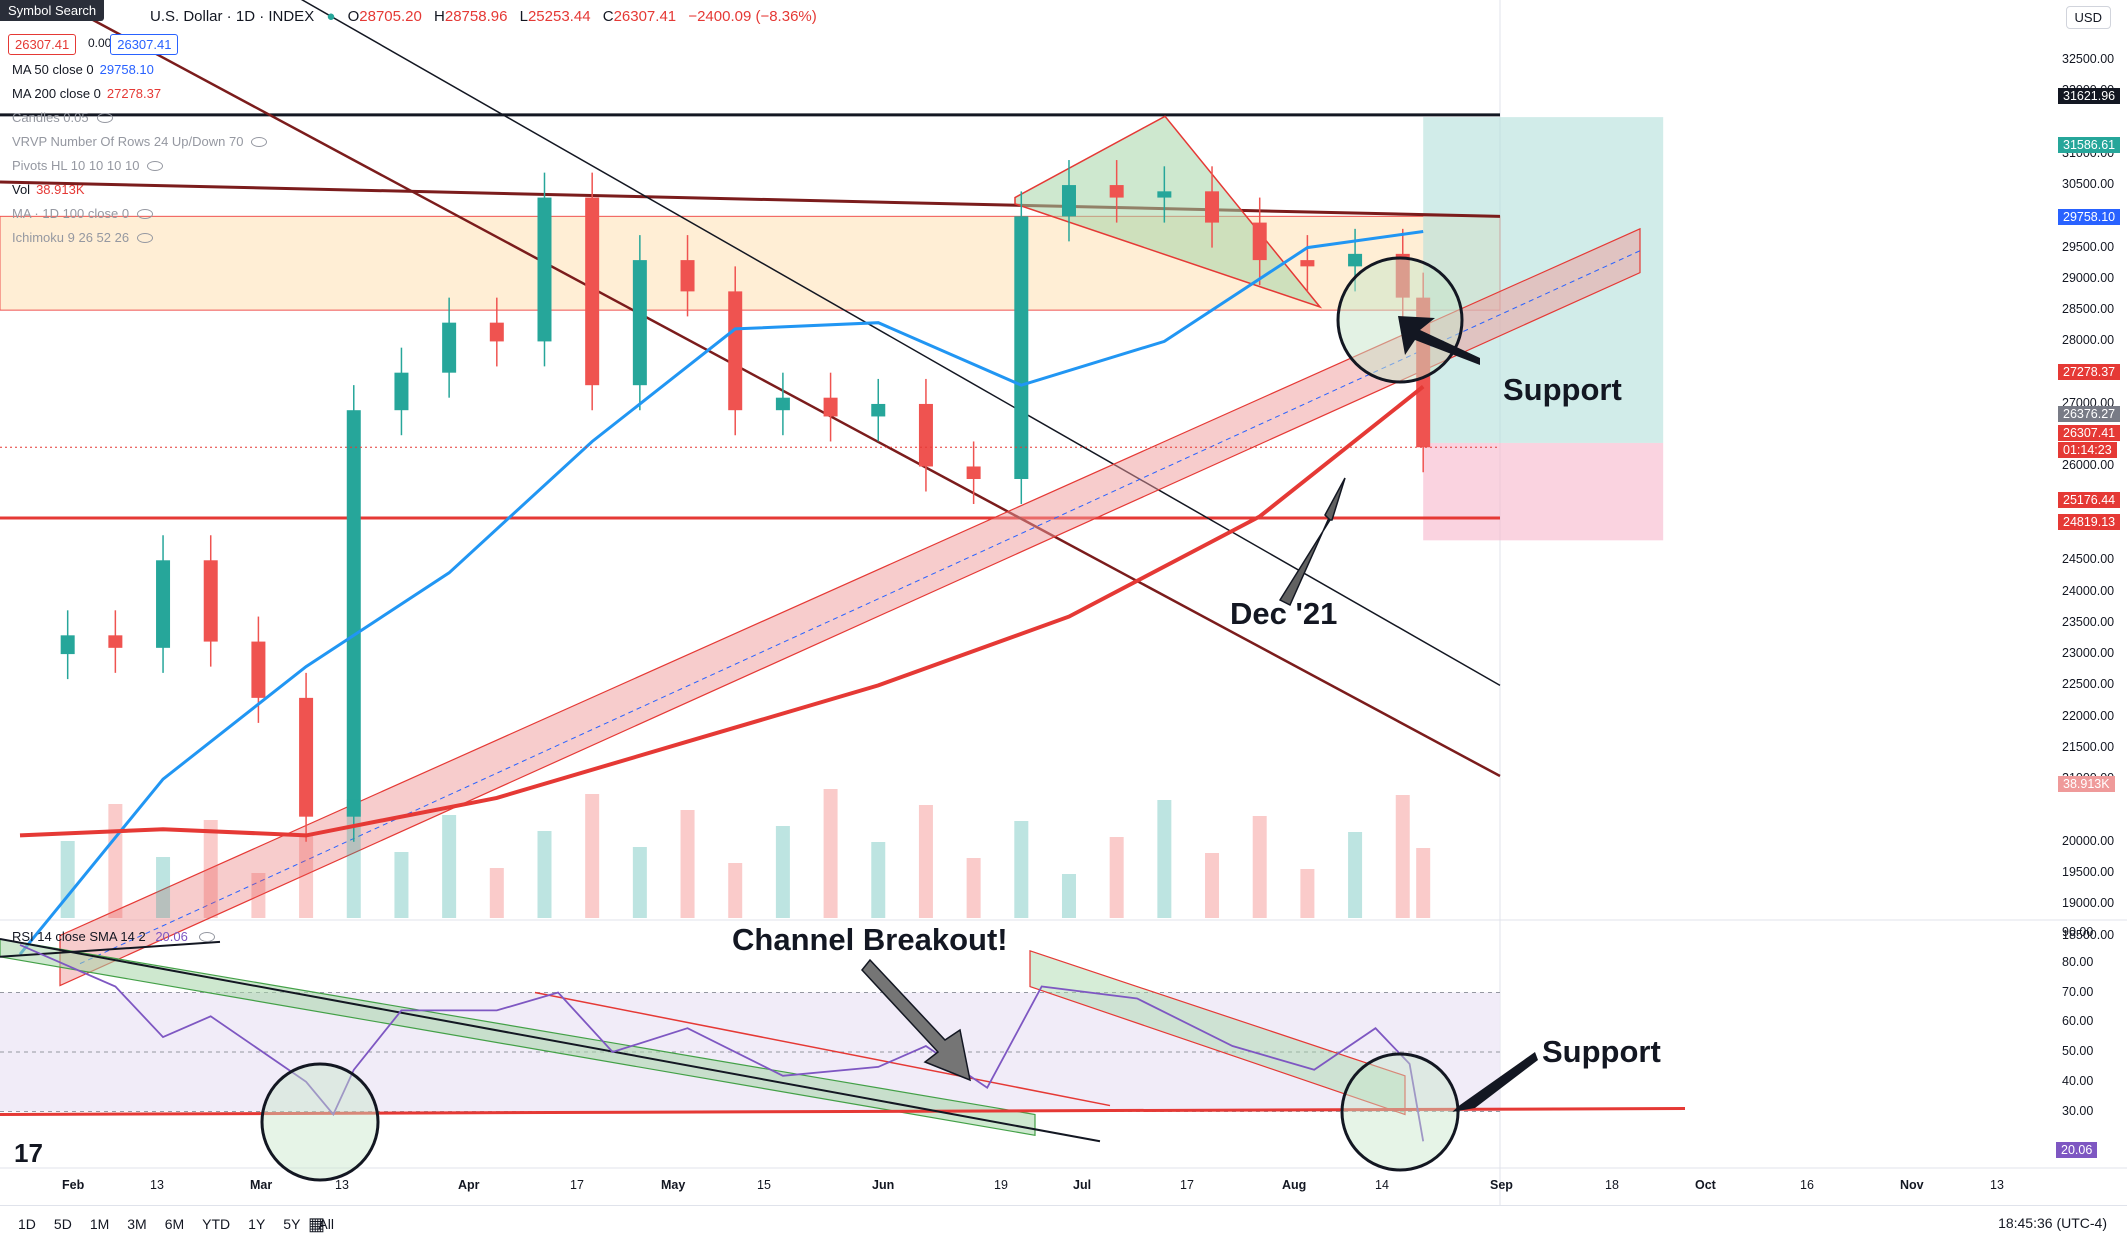 The height and width of the screenshot is (1246, 2127). I want to click on rsi-axis-label: 50.00, so click(2078, 1051).